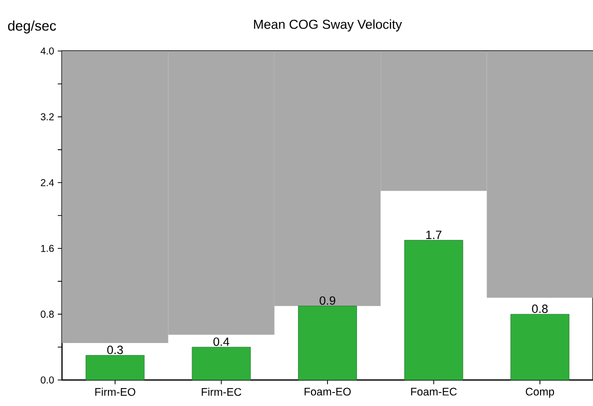 The height and width of the screenshot is (406, 593). I want to click on x-tick-label: Comp, so click(540, 393).